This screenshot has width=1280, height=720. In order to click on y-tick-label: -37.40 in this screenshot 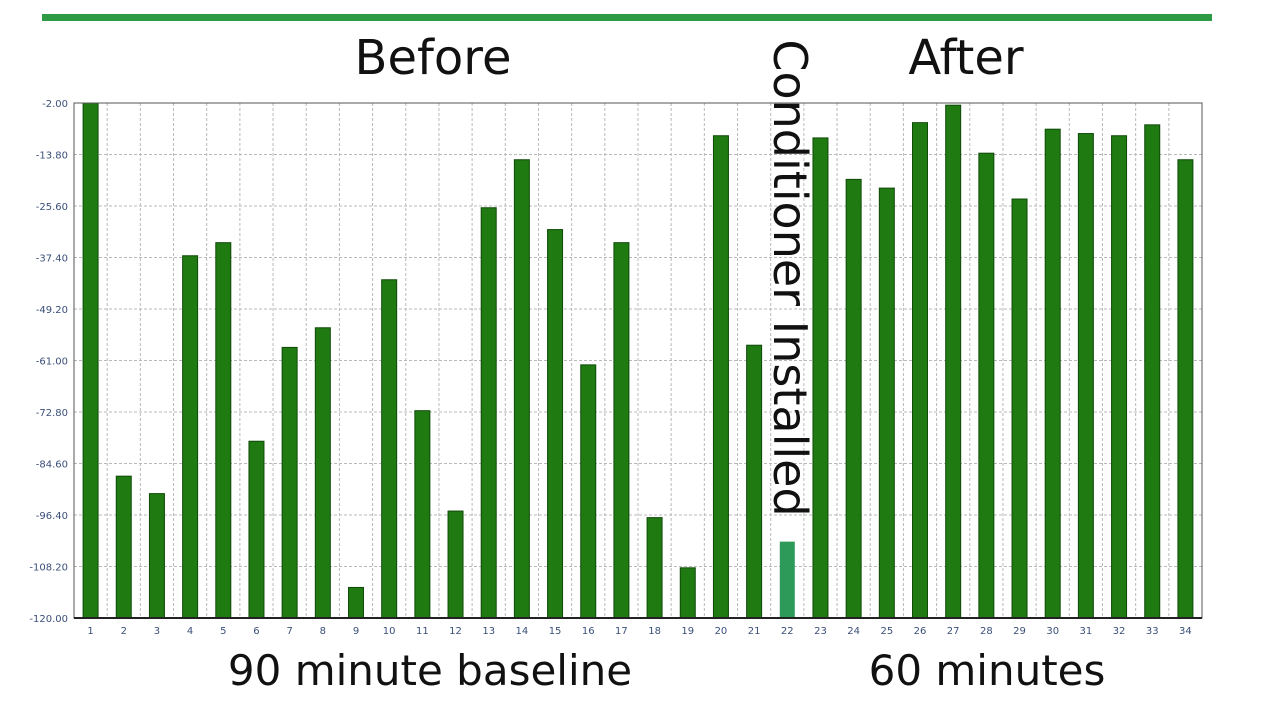, I will do `click(52, 259)`.